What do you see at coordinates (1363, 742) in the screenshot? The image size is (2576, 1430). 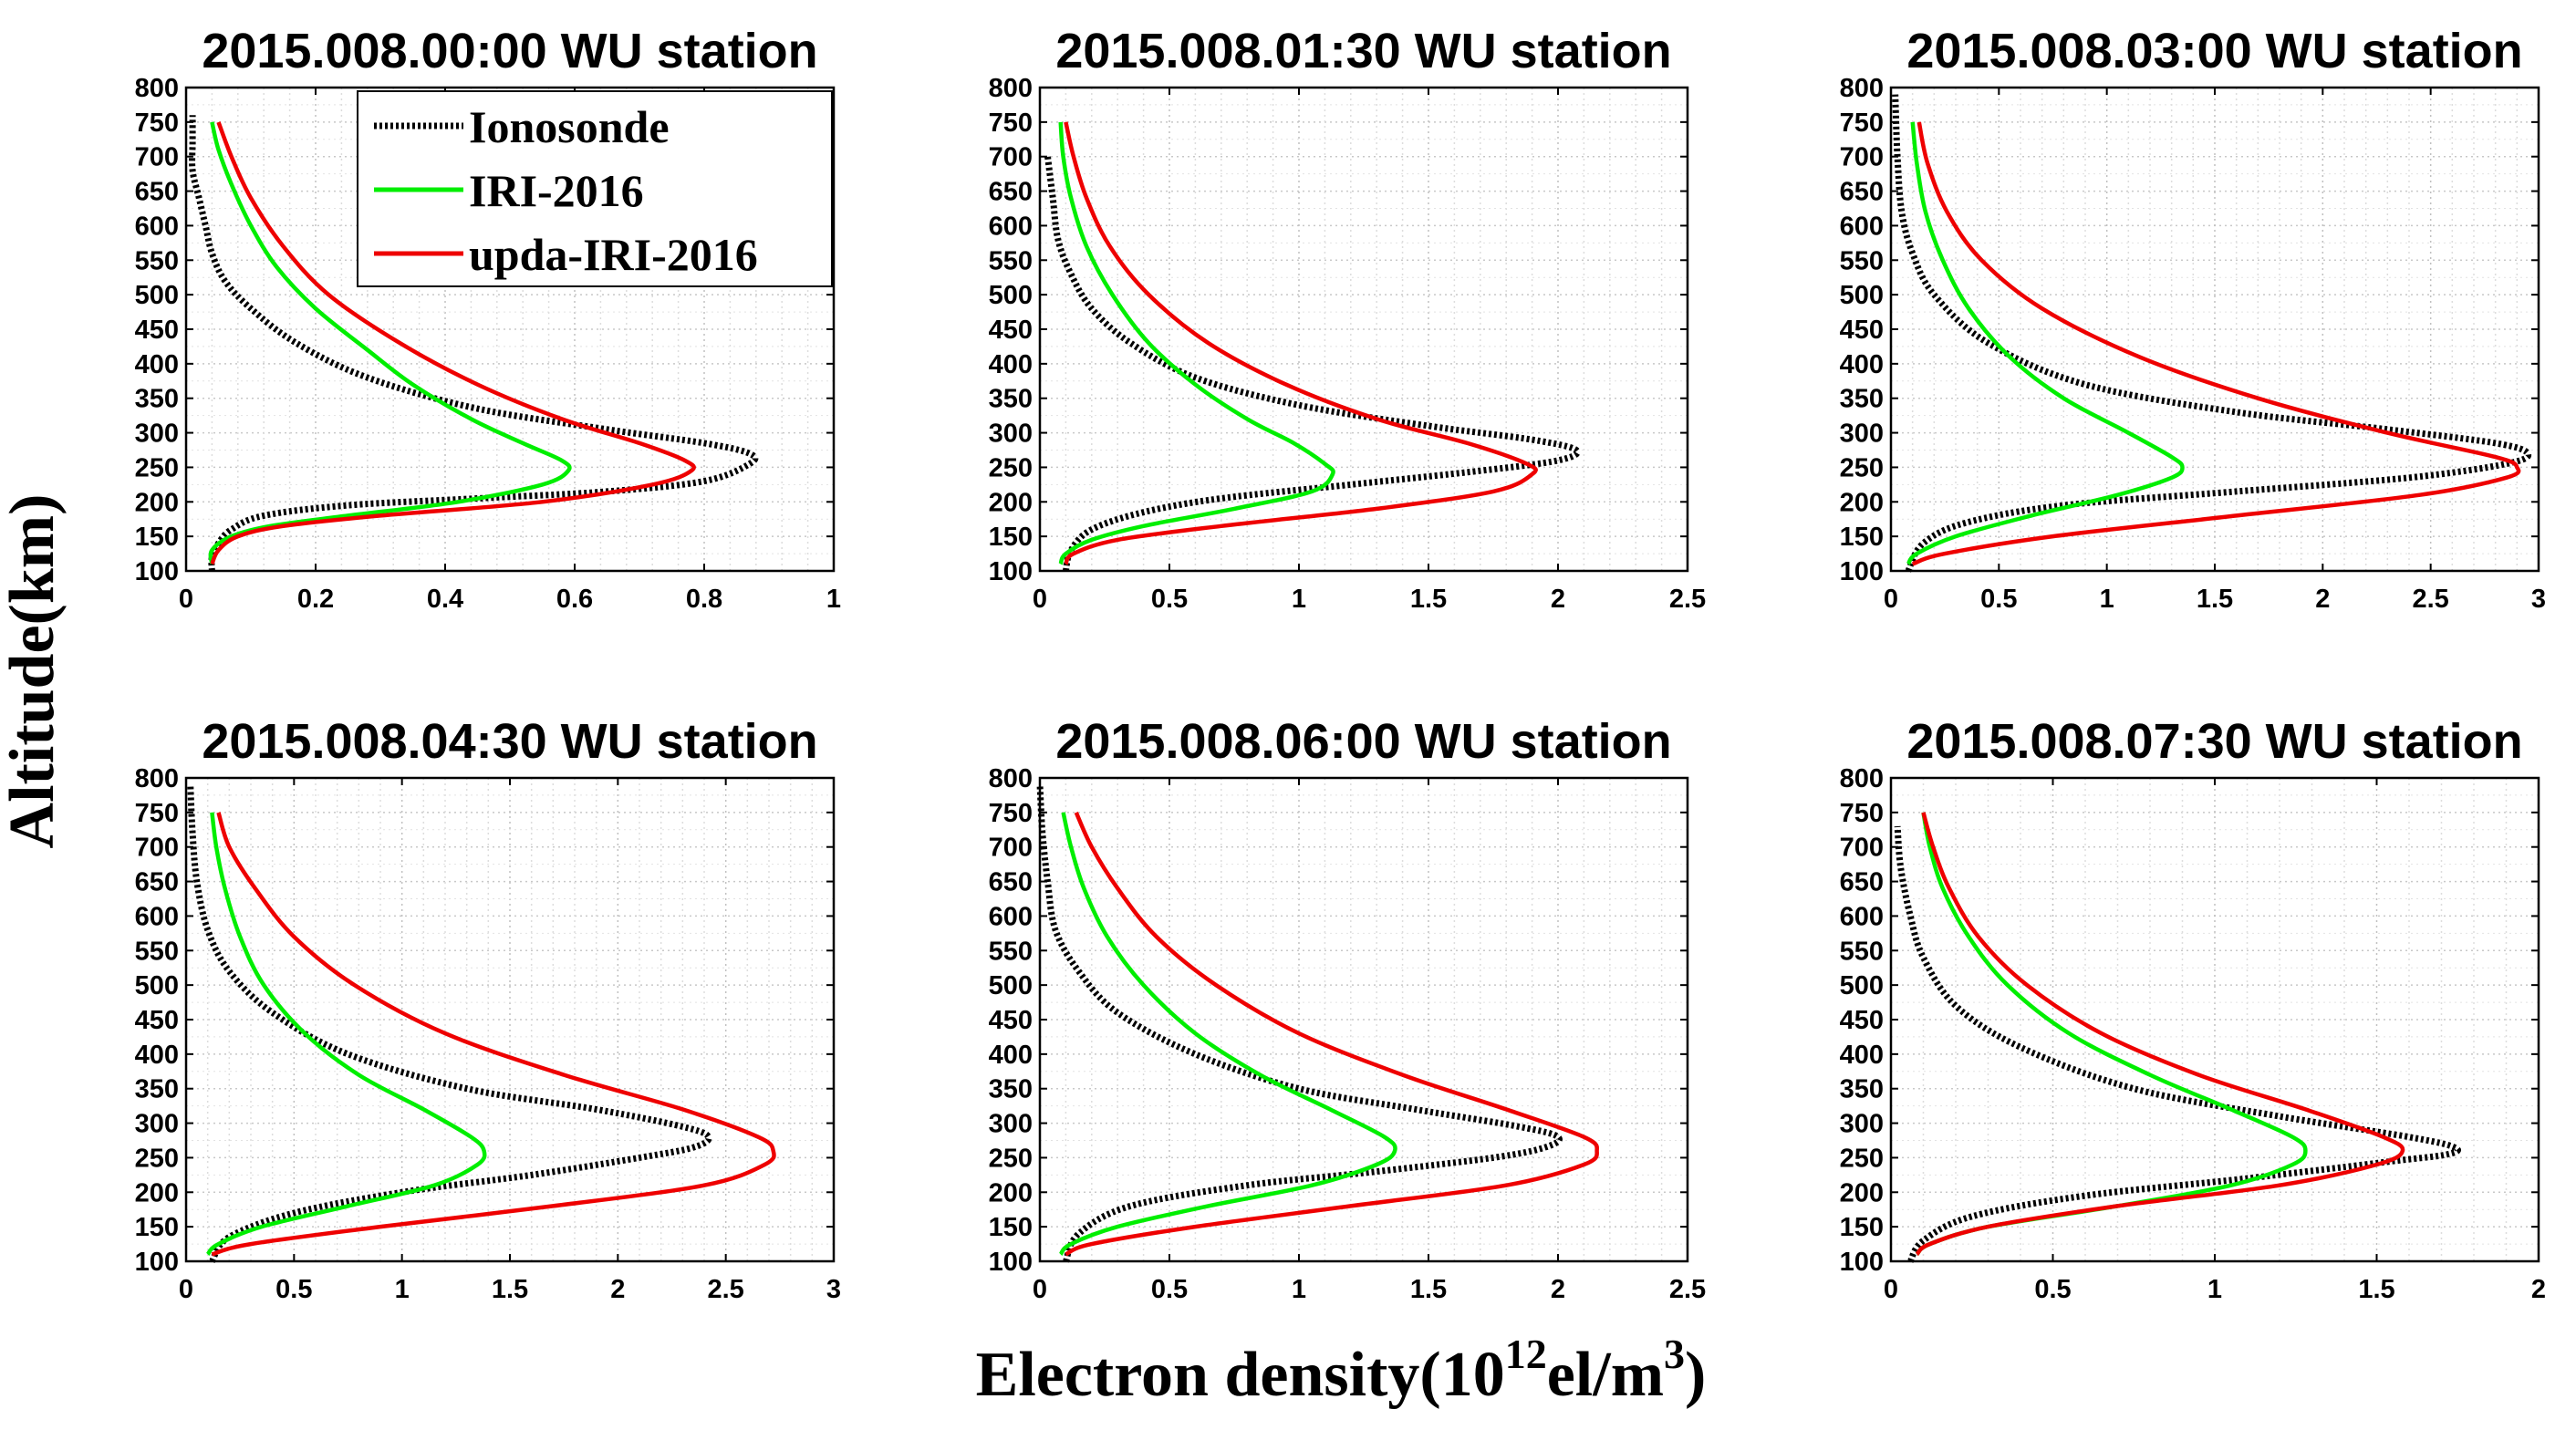 I see `panel-title: 2015.008.06:00 WU station` at bounding box center [1363, 742].